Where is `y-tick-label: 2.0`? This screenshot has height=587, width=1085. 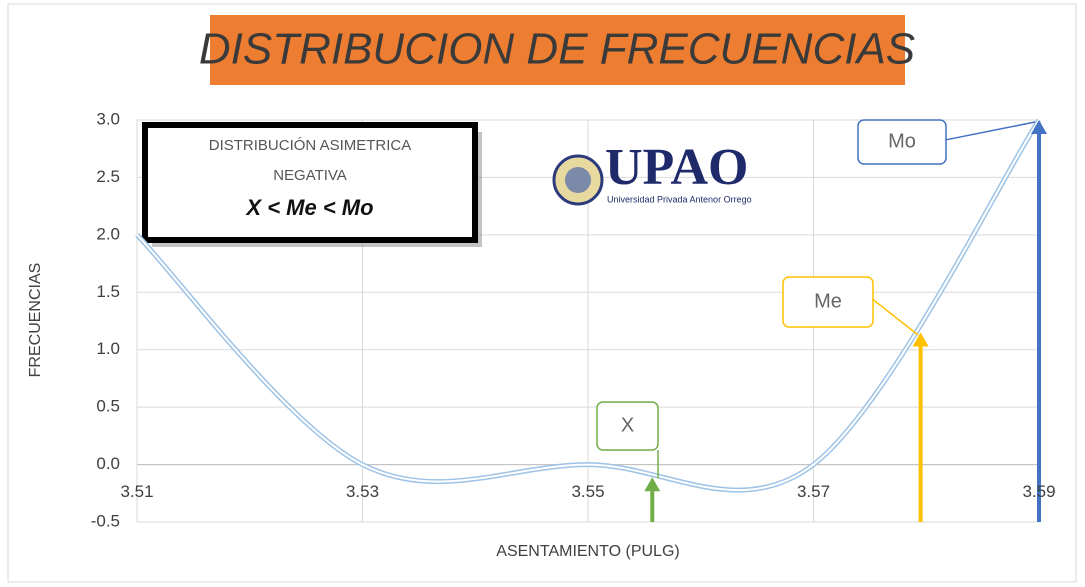 y-tick-label: 2.0 is located at coordinates (108, 233).